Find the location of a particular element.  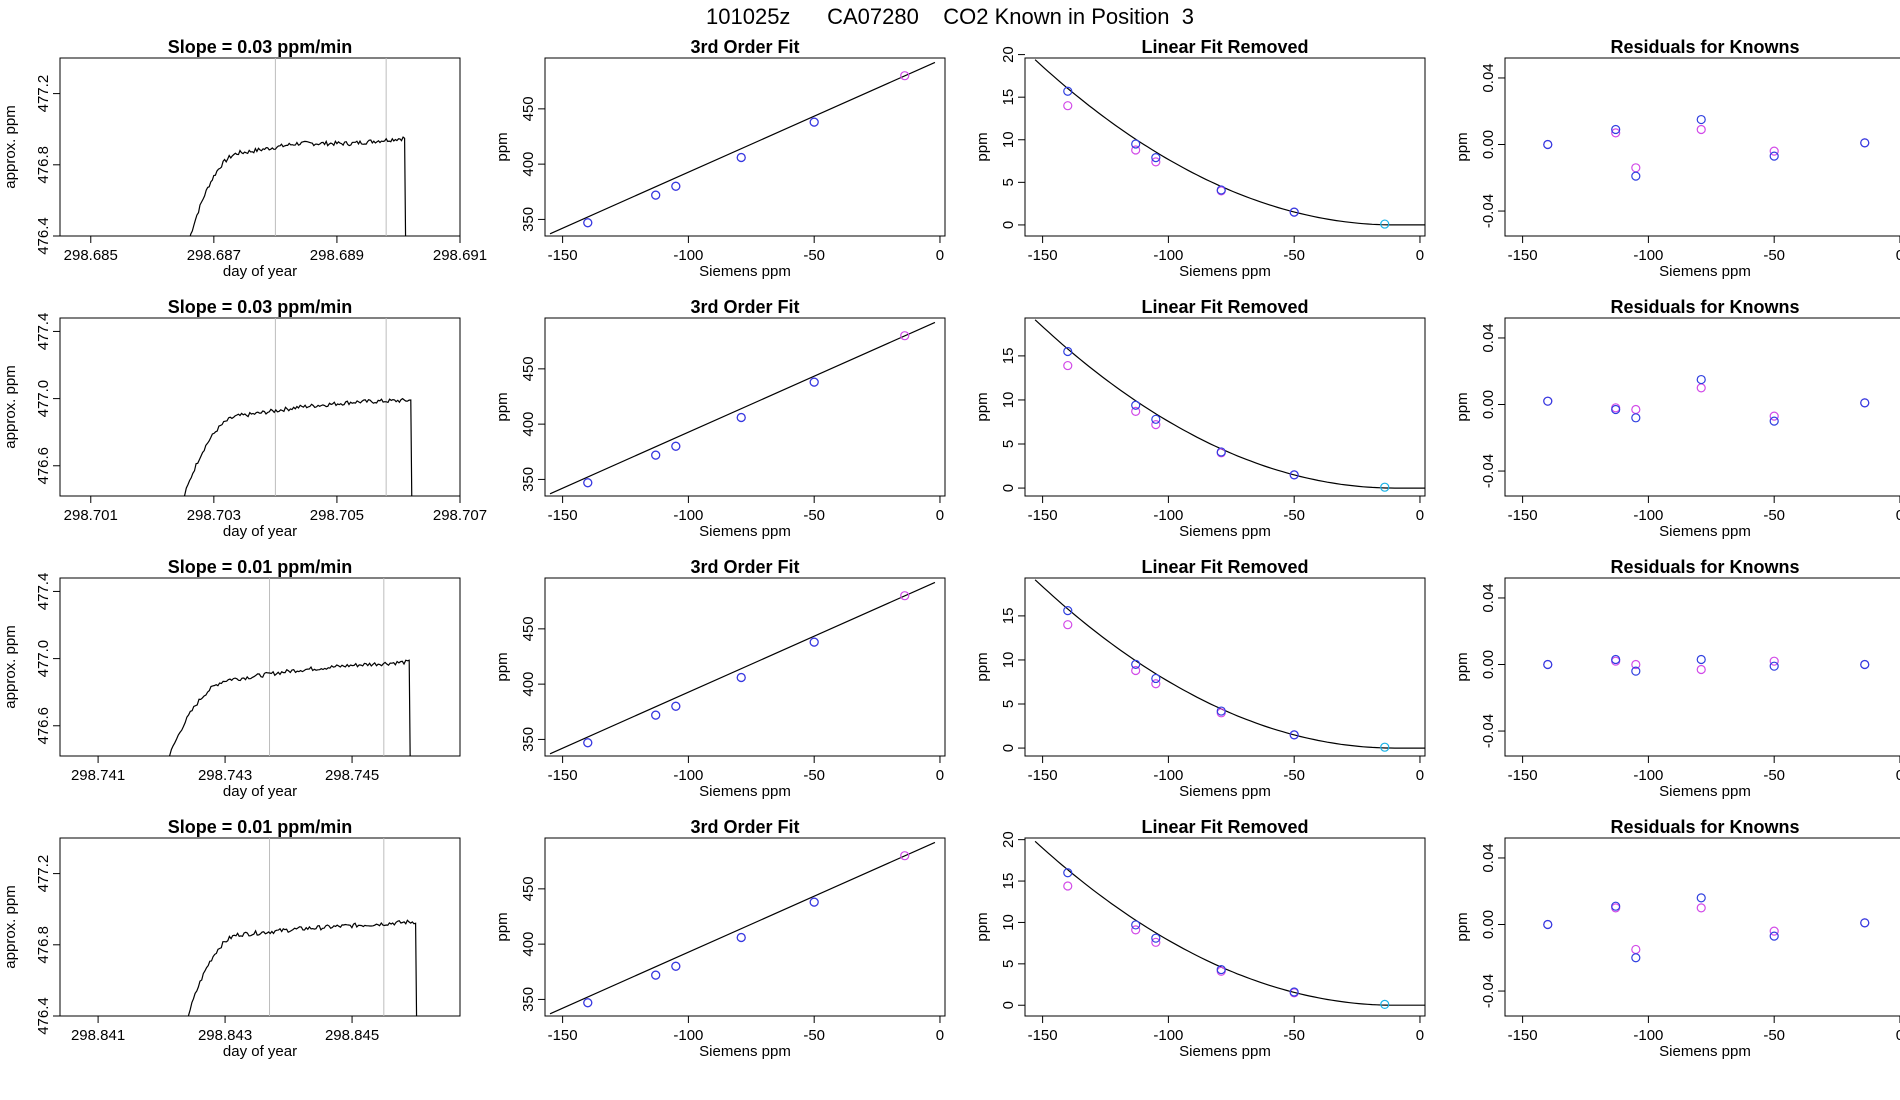

y-tick-label: 477.0 is located at coordinates (43, 659).